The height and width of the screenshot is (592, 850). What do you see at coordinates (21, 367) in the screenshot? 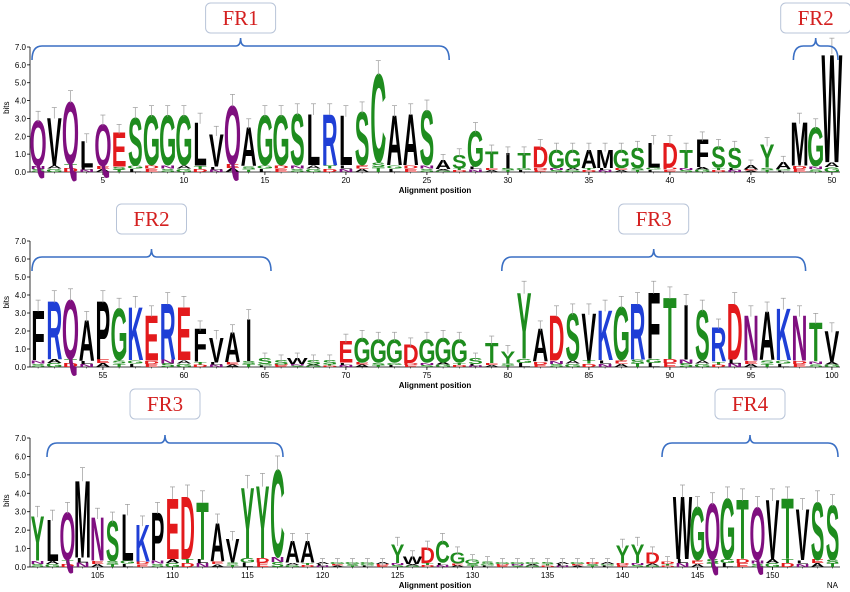
I see `y-tick-label: 0.0` at bounding box center [21, 367].